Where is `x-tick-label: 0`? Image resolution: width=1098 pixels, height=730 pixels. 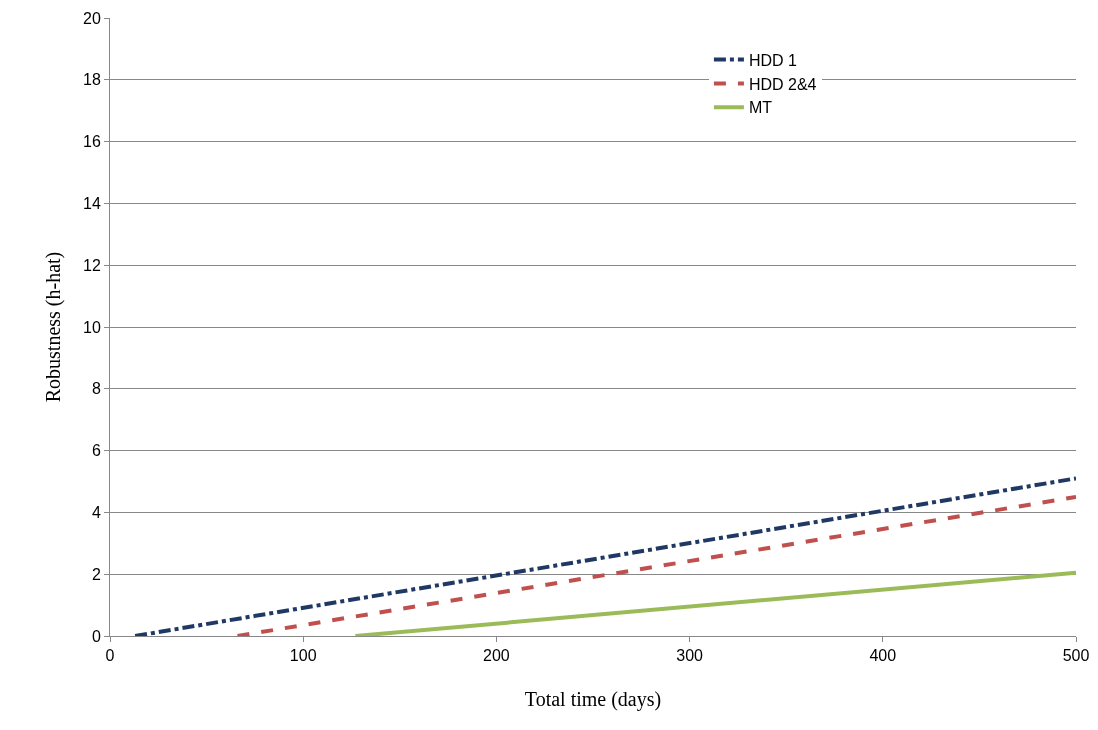 x-tick-label: 0 is located at coordinates (110, 656).